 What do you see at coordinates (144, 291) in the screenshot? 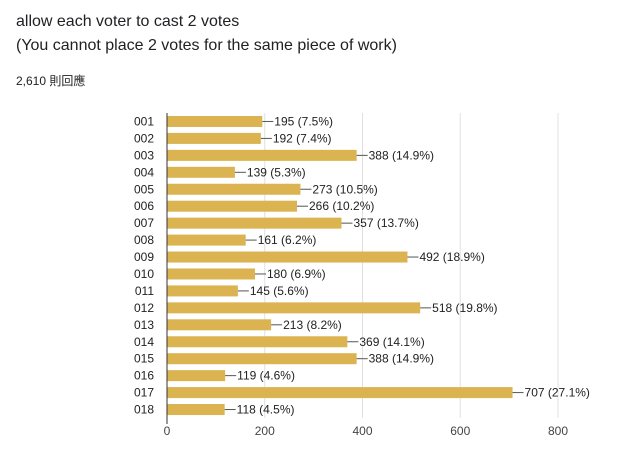
I see `y-tick-label: 011` at bounding box center [144, 291].